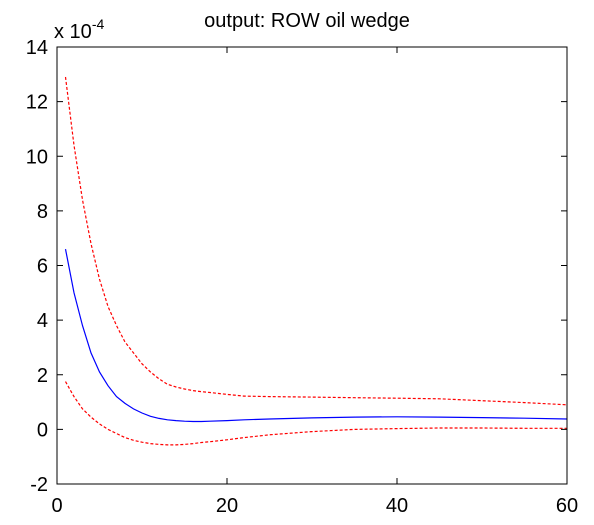 This screenshot has height=525, width=594. What do you see at coordinates (42, 267) in the screenshot?
I see `y-tick-label: 6` at bounding box center [42, 267].